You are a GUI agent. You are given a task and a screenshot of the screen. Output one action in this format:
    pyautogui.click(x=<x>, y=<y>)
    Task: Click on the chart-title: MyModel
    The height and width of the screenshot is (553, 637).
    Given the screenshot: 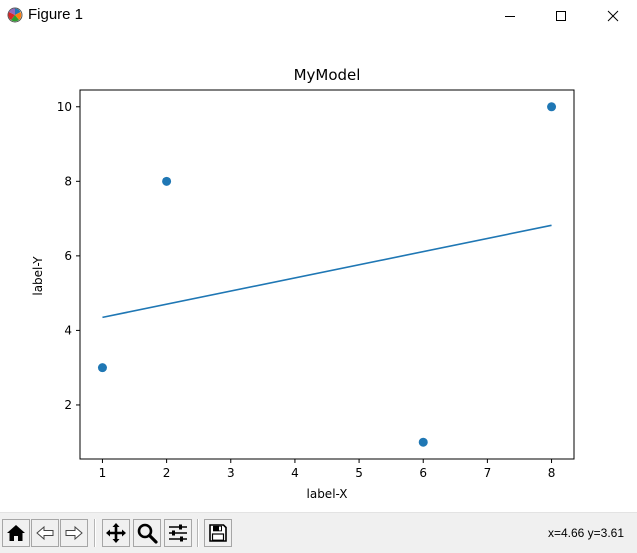 What is the action you would take?
    pyautogui.click(x=327, y=75)
    